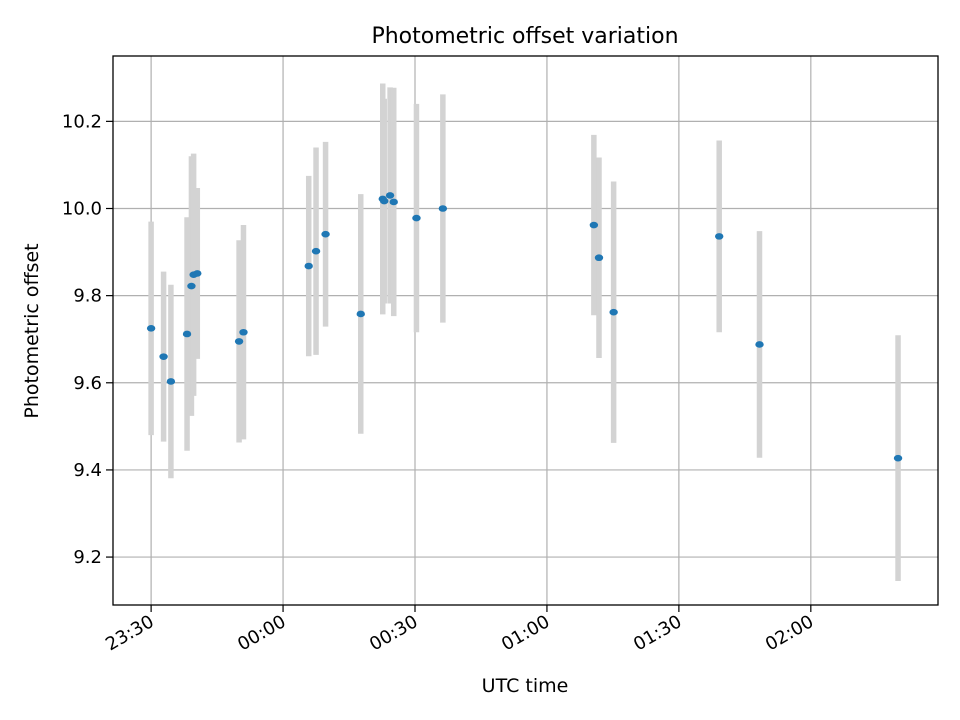 This screenshot has height=720, width=960. I want to click on y-tick-label: 10.2, so click(82, 121).